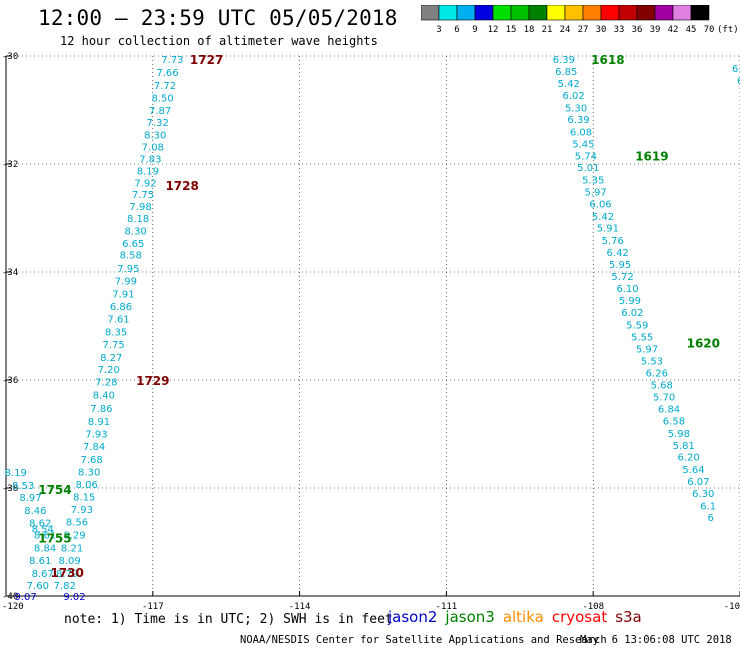  I want to click on color-scale-label: 18, so click(529, 30).